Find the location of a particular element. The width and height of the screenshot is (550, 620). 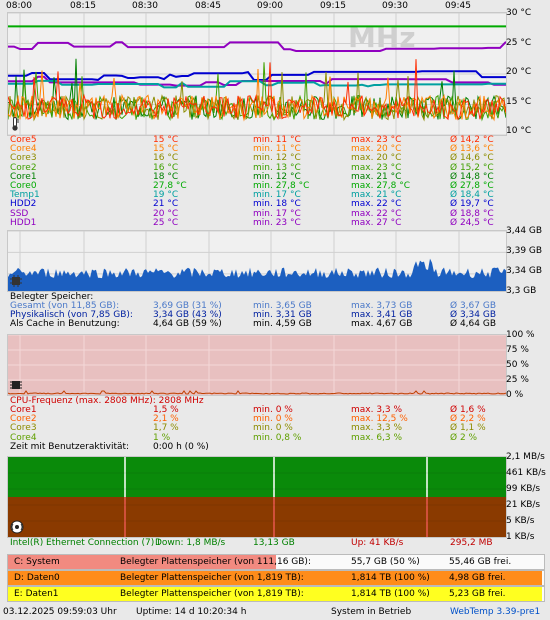

drive-free: 5,23 GB frei. is located at coordinates (477, 594).